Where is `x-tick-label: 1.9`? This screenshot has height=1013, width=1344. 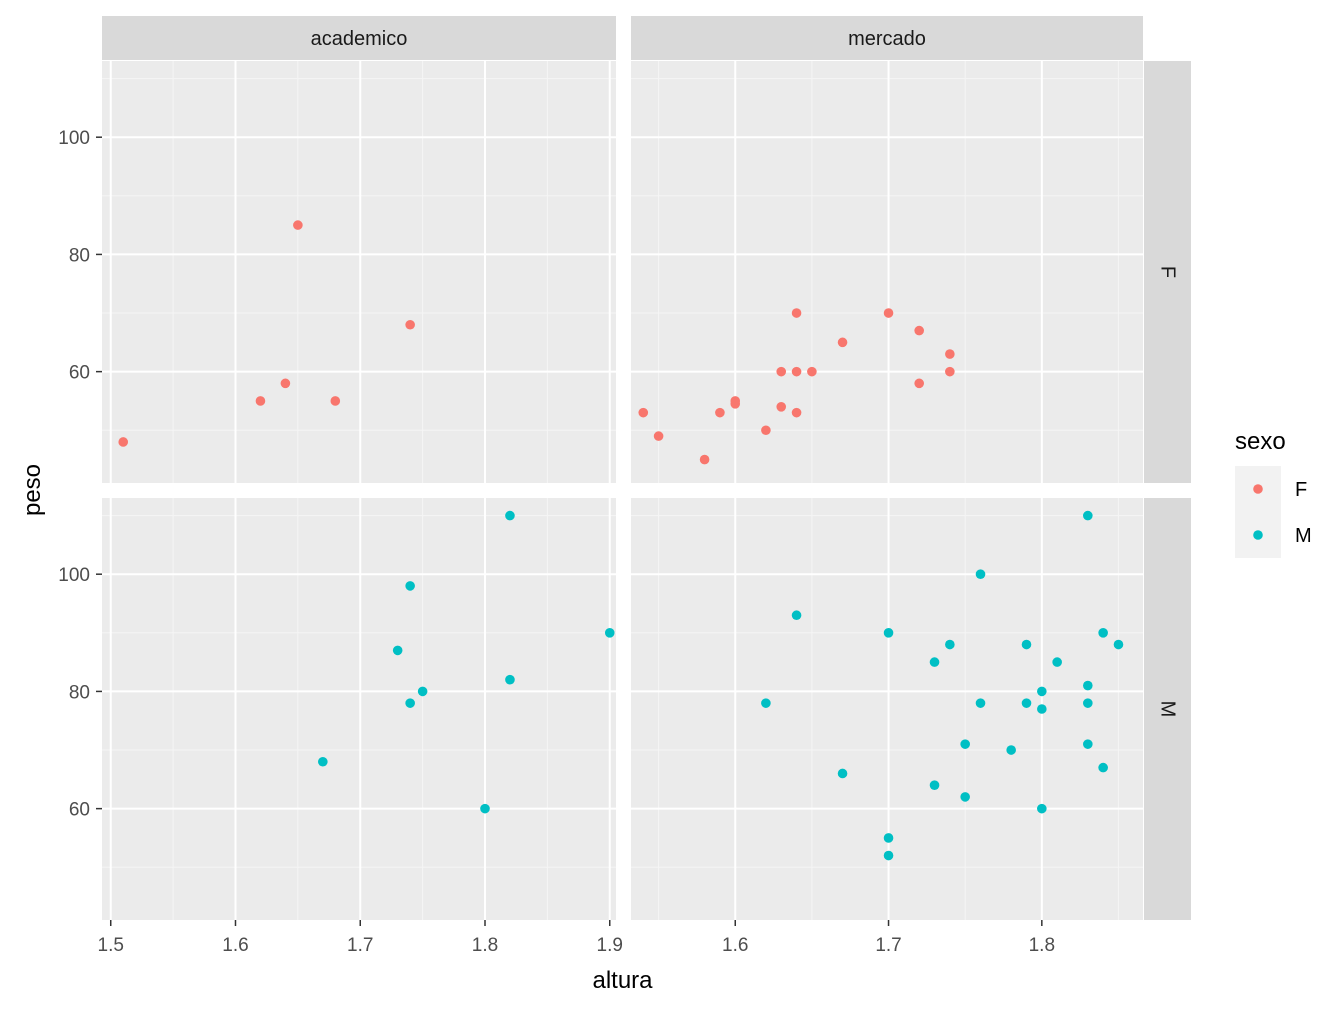
x-tick-label: 1.9 is located at coordinates (610, 945).